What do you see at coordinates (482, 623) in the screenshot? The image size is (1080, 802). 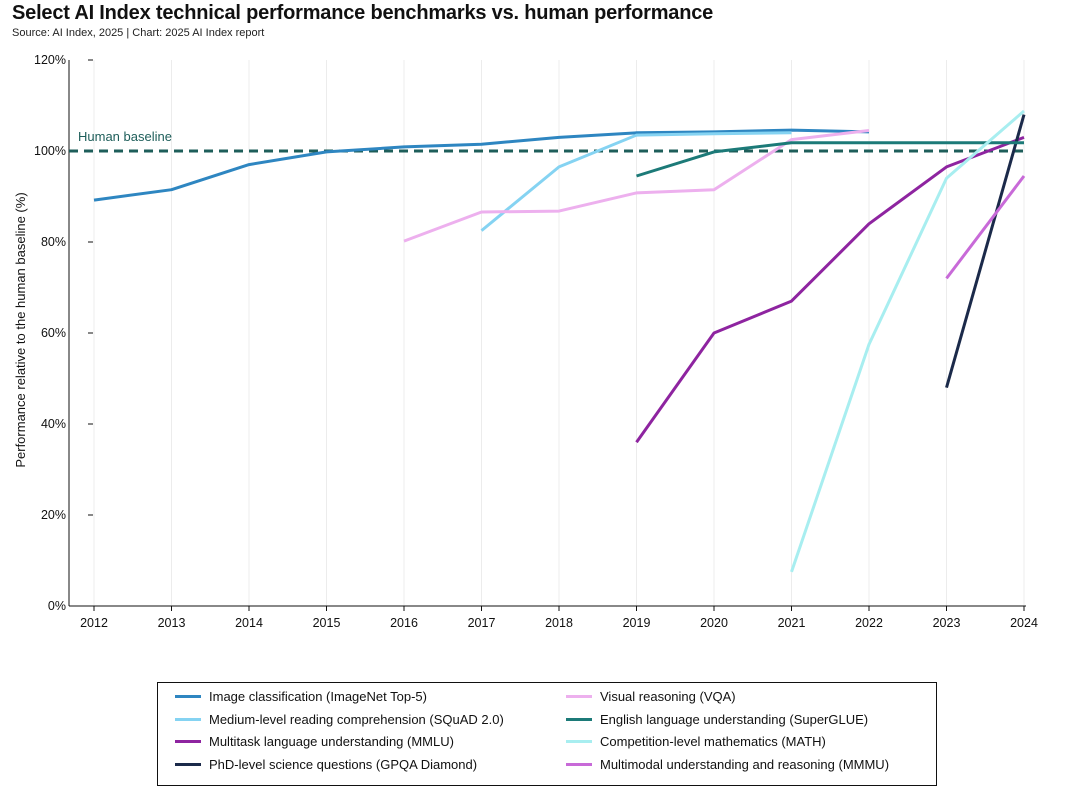 I see `x-tick-label: 2017` at bounding box center [482, 623].